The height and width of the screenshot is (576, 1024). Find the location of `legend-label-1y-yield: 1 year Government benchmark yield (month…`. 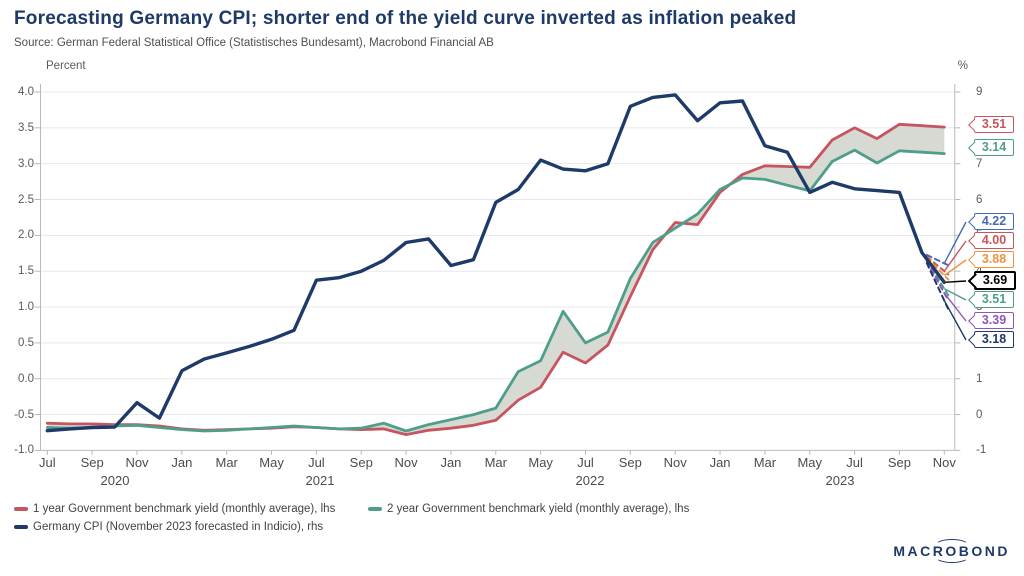

legend-label-1y-yield: 1 year Government benchmark yield (month… is located at coordinates (184, 509).